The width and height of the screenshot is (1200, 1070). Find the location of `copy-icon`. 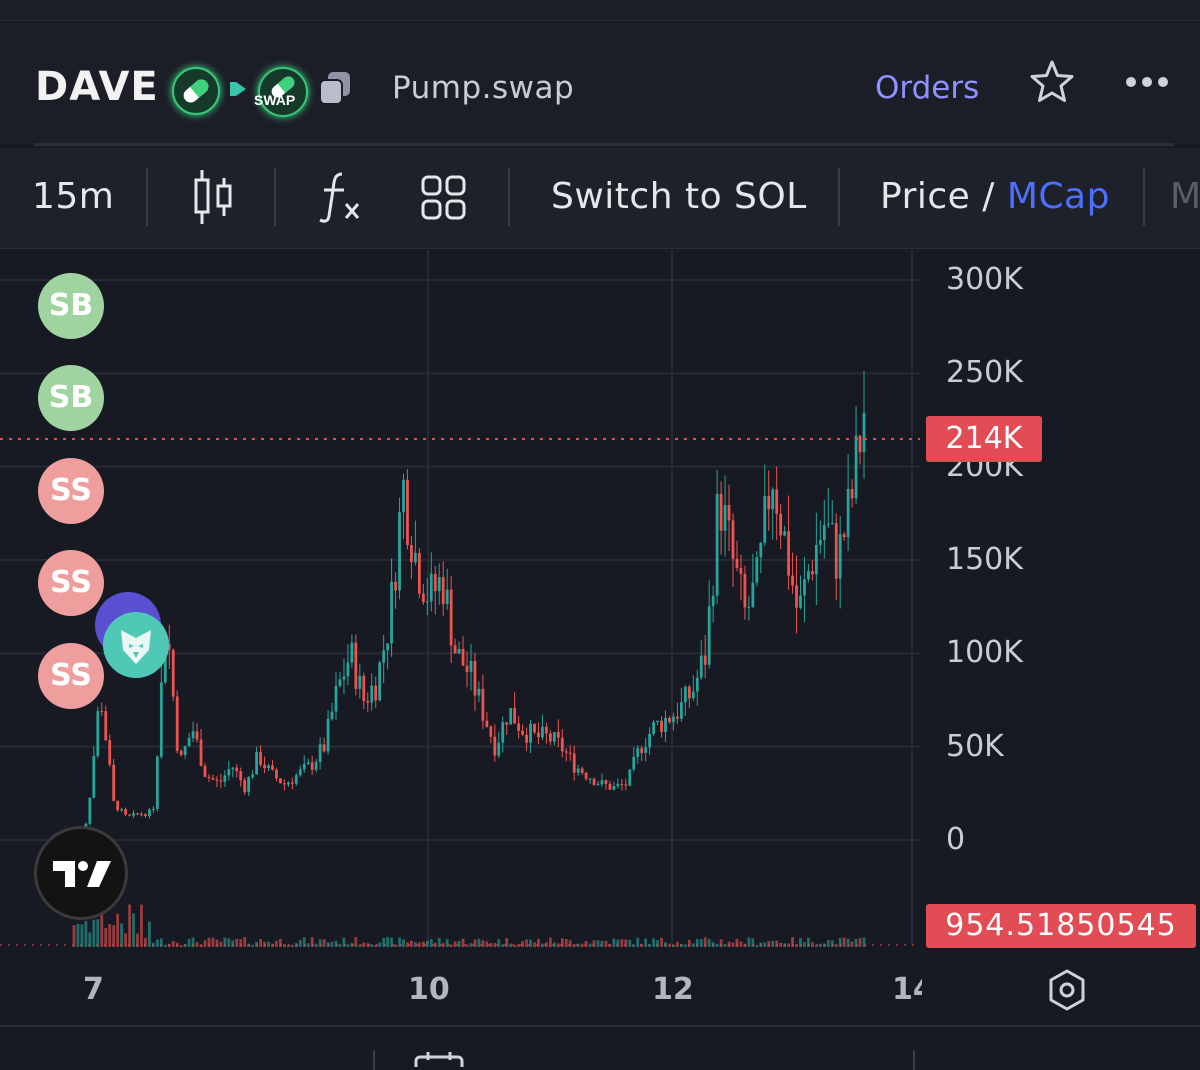

copy-icon is located at coordinates (336, 88).